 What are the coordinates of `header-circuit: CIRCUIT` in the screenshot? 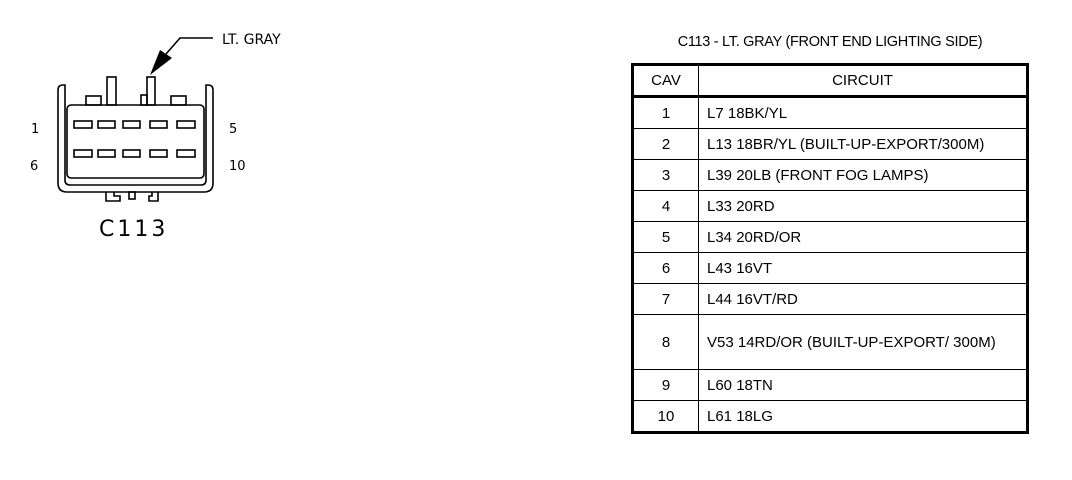 It's located at (863, 81).